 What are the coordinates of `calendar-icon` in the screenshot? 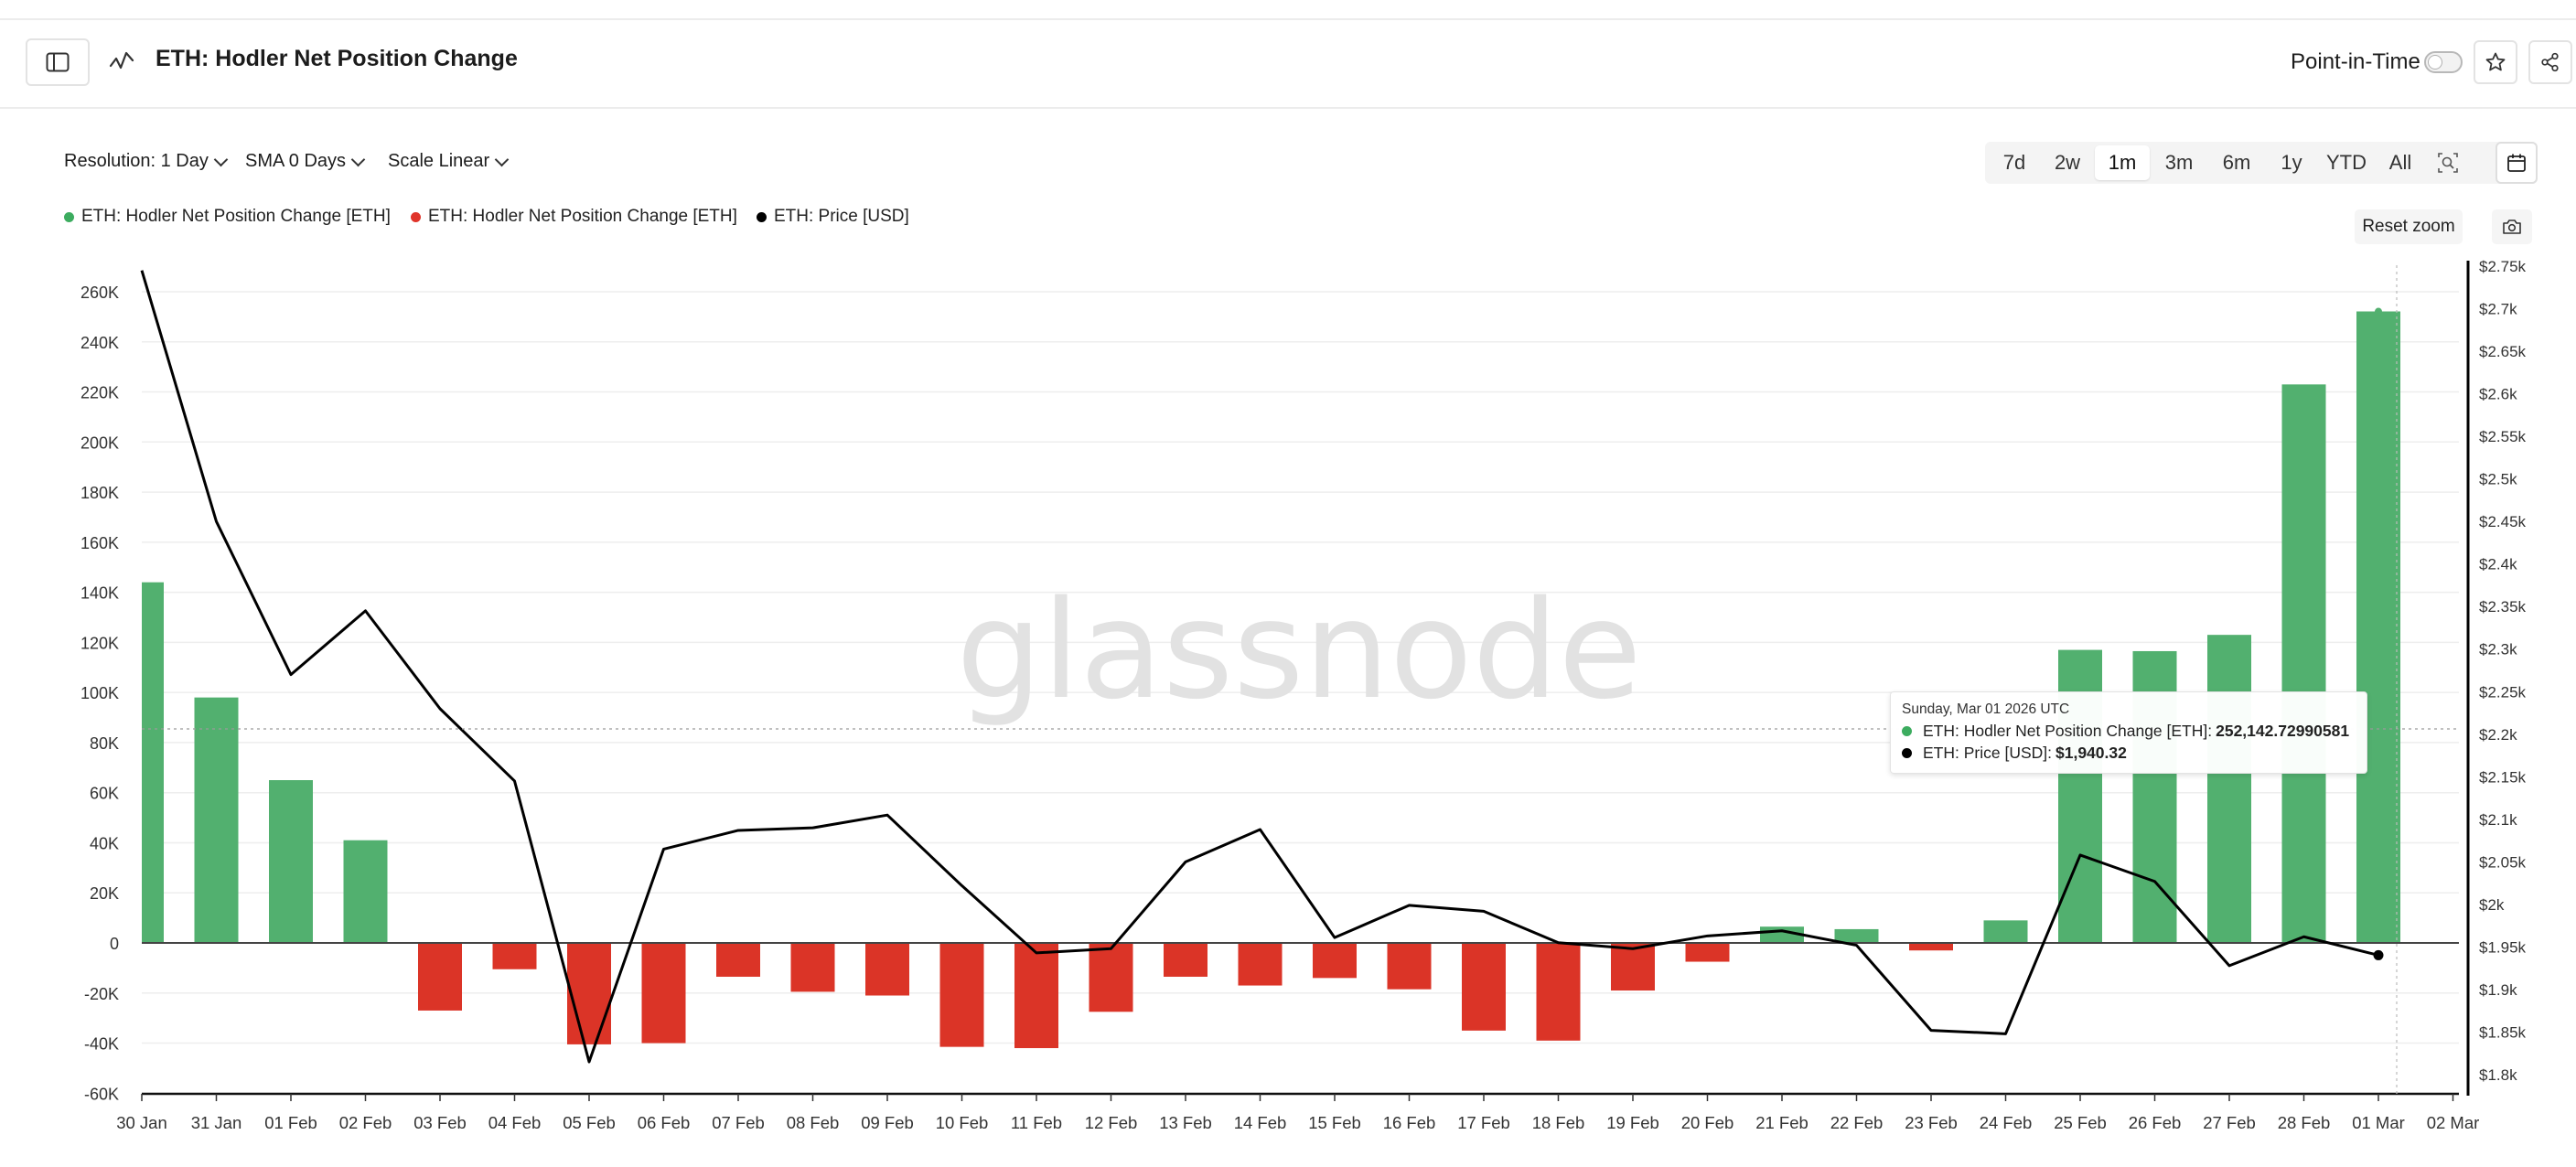 It's located at (2516, 163).